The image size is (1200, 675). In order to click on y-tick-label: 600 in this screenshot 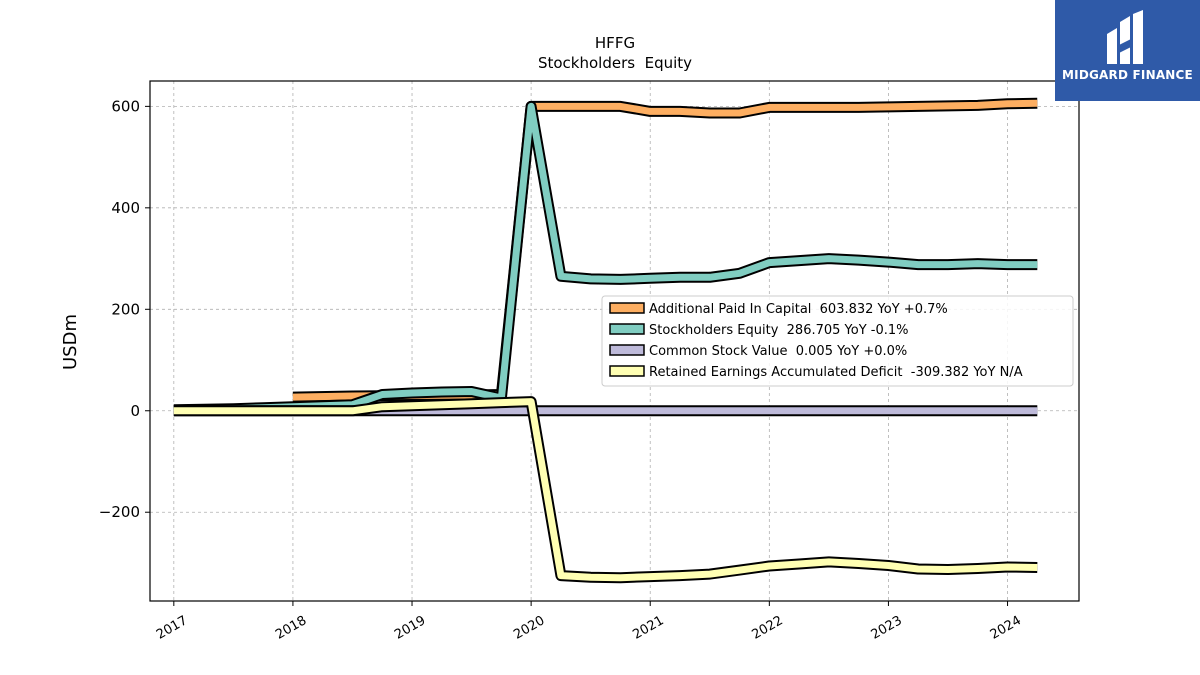, I will do `click(125, 106)`.